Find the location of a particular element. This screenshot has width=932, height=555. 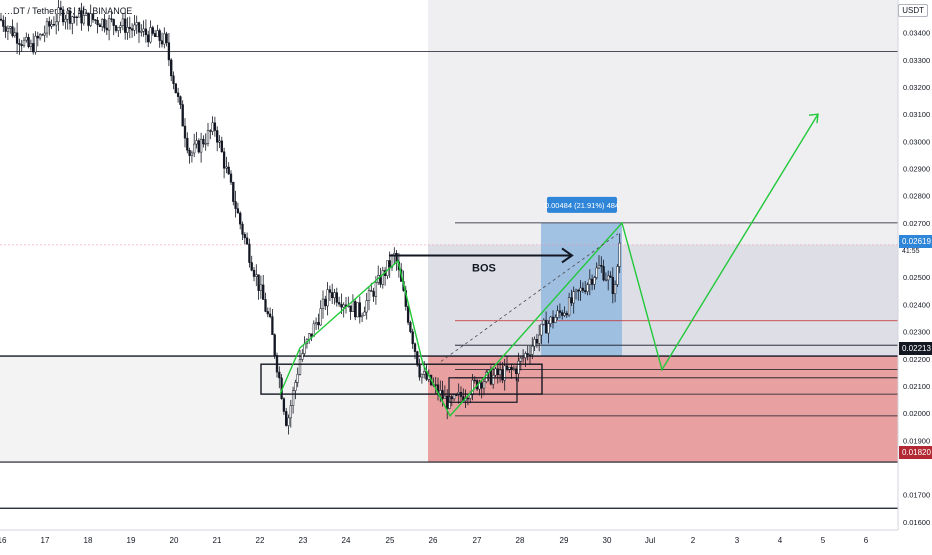

x-tick-label: 19 is located at coordinates (131, 540).